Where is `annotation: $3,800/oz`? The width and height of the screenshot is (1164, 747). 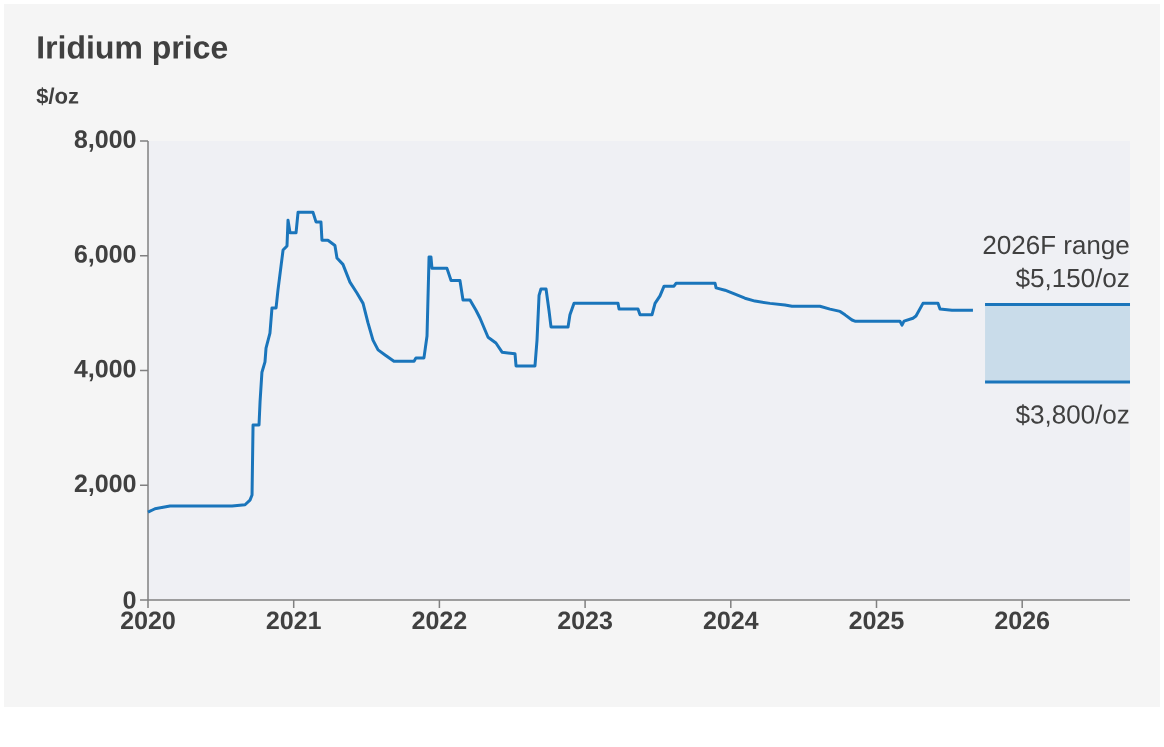 annotation: $3,800/oz is located at coordinates (1072, 415).